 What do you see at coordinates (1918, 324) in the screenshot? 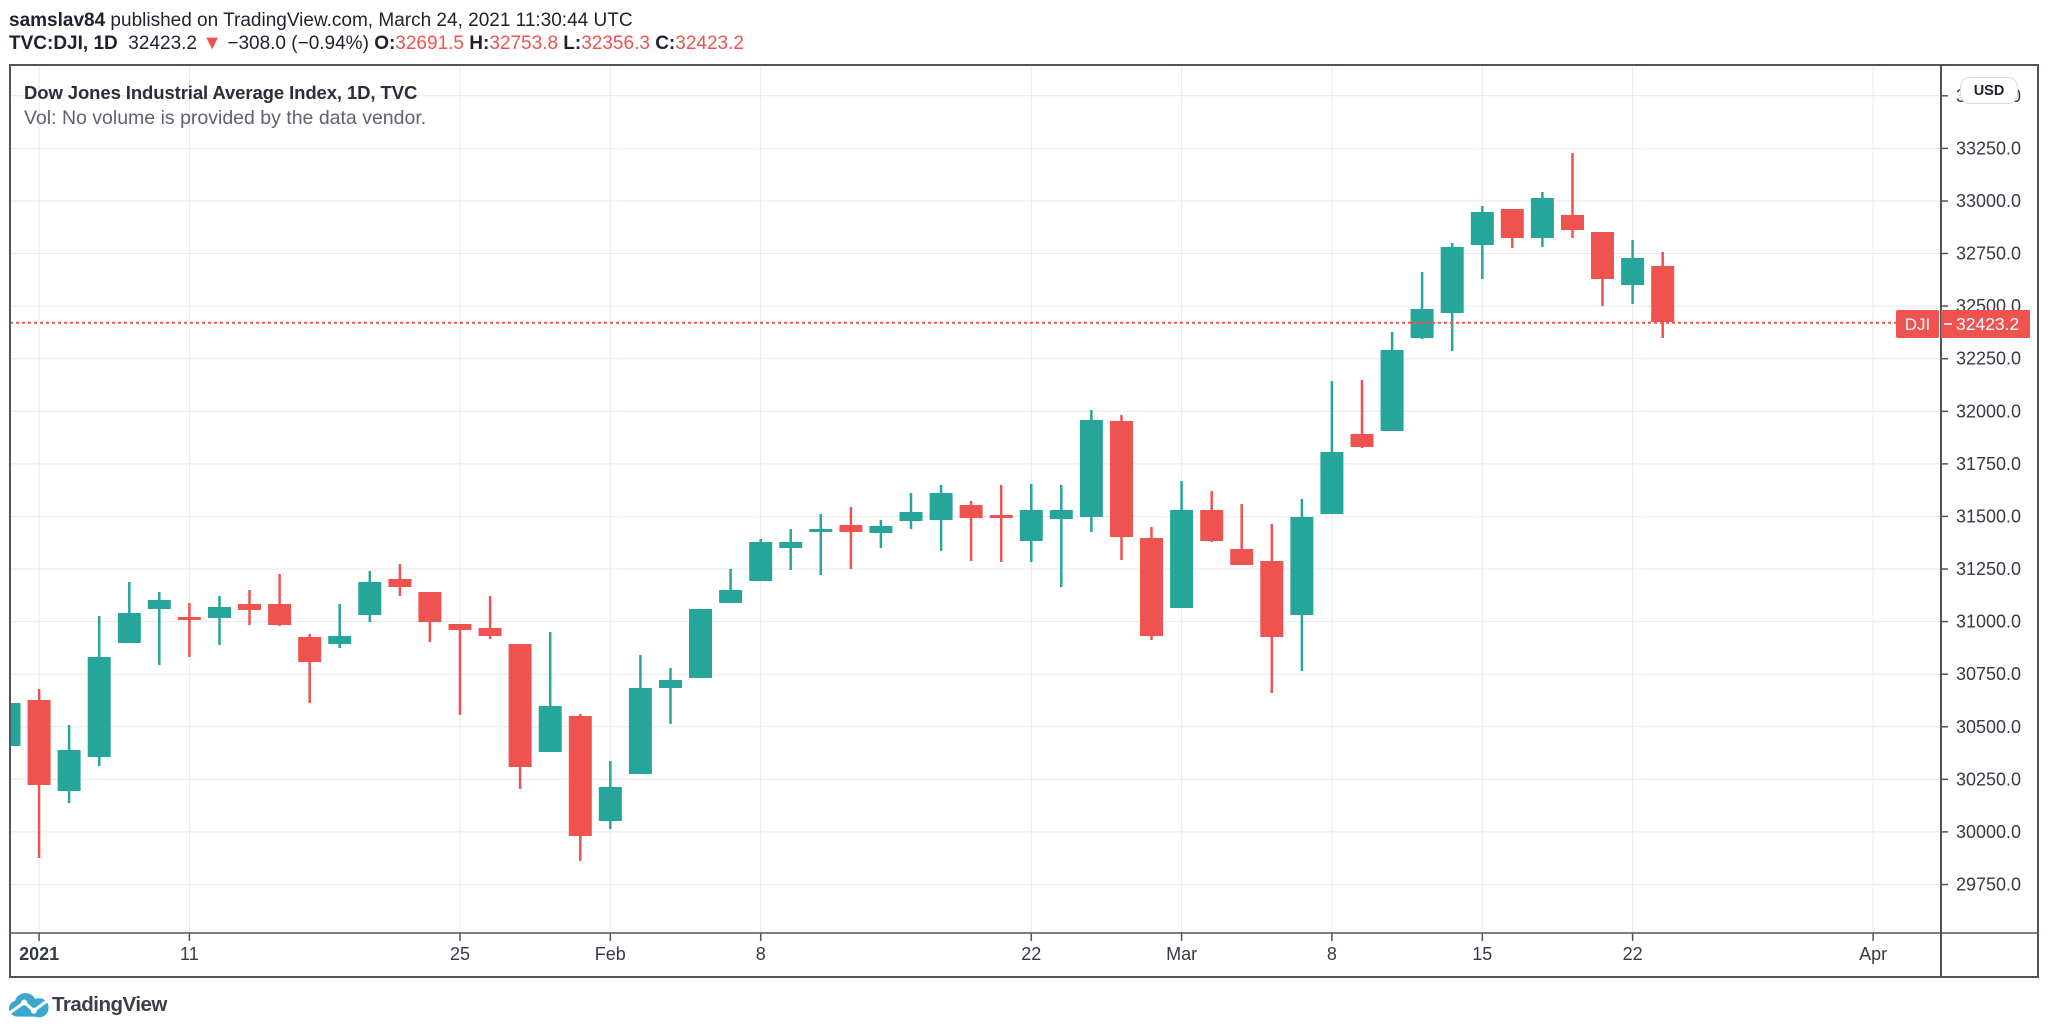
I see `svg-text: DJI` at bounding box center [1918, 324].